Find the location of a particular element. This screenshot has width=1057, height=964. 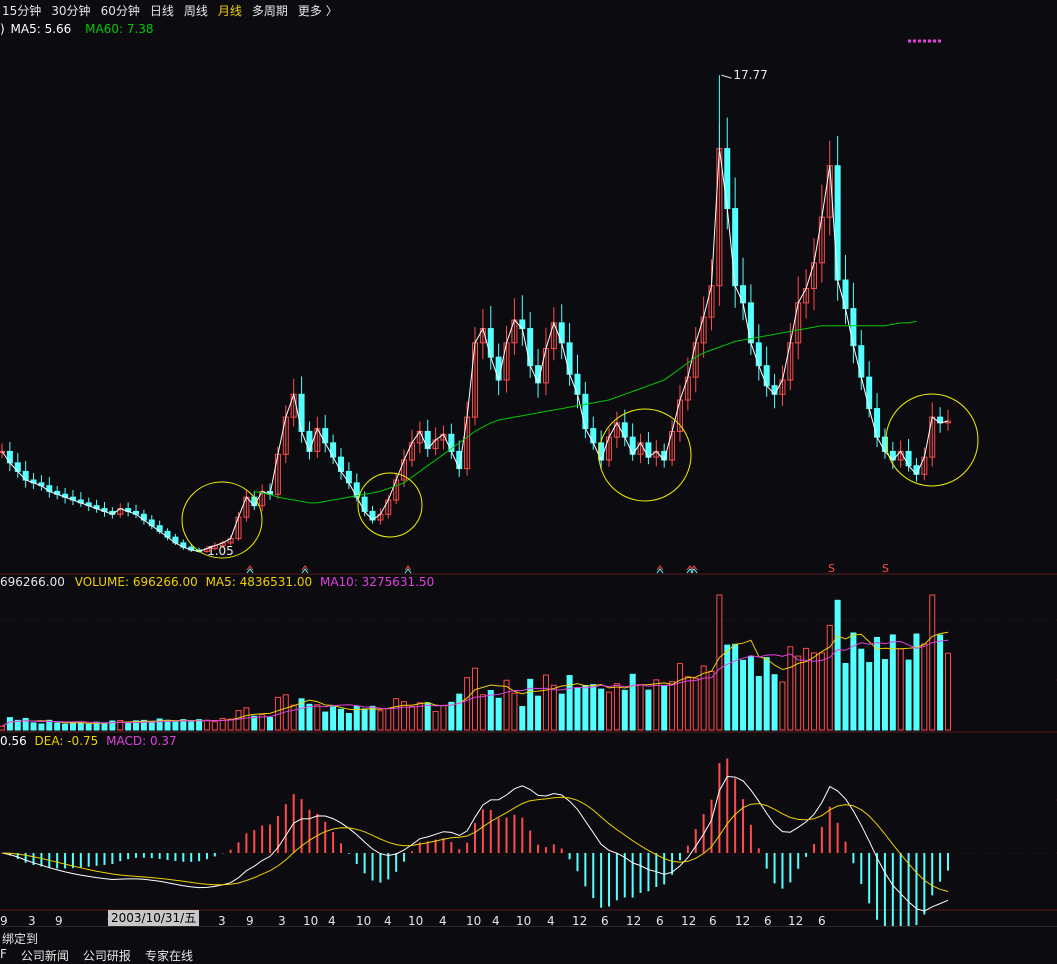

x-tick-label: 4 is located at coordinates (496, 920).